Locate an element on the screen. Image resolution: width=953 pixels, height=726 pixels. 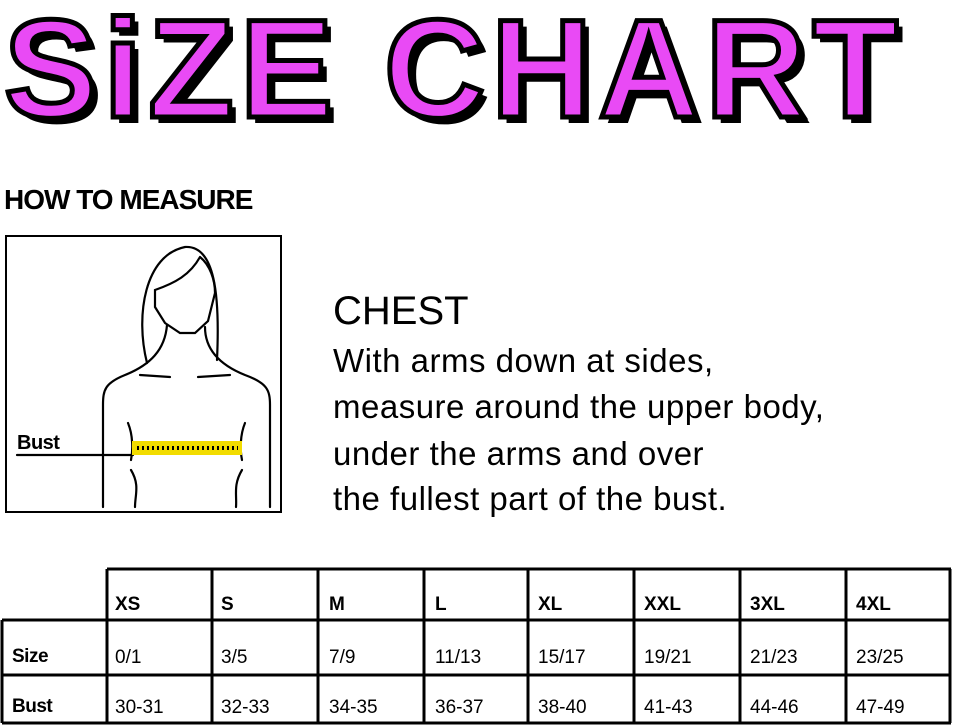
row-label: Size is located at coordinates (30, 656).